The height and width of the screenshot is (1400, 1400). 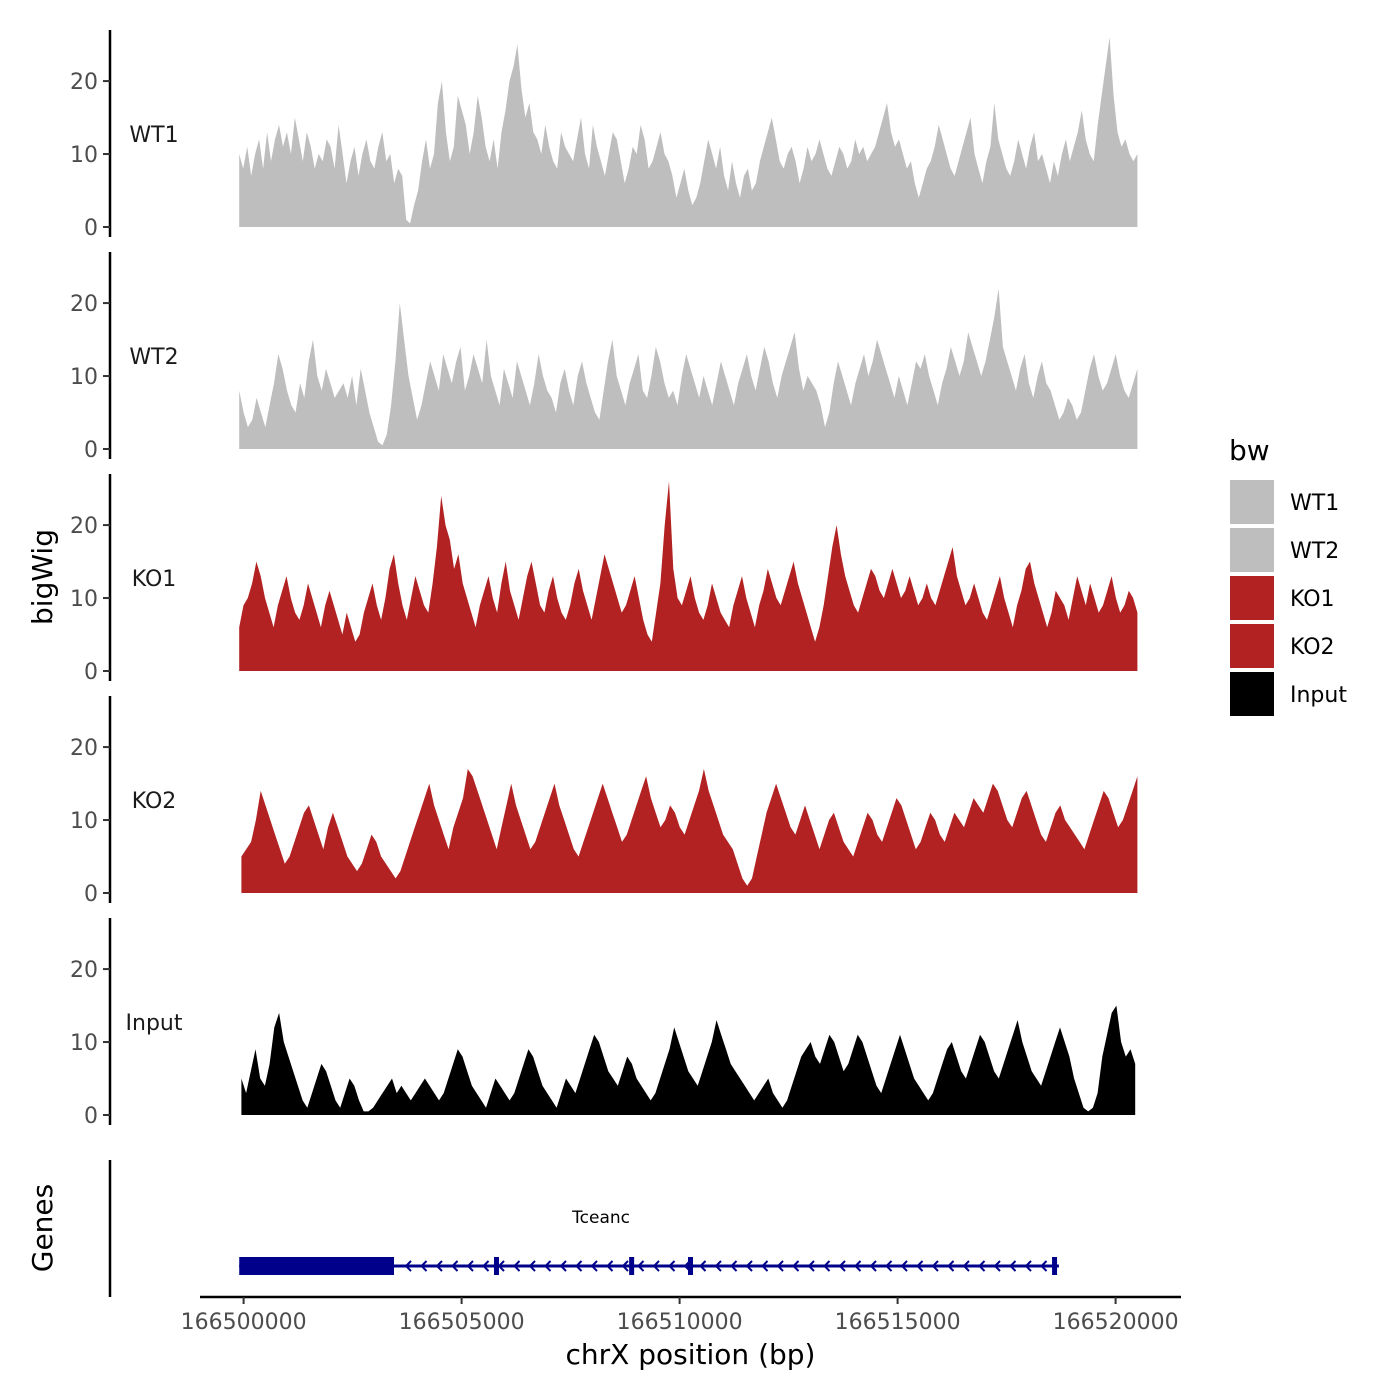 I want to click on track-label-input: Input, so click(x=154, y=1023).